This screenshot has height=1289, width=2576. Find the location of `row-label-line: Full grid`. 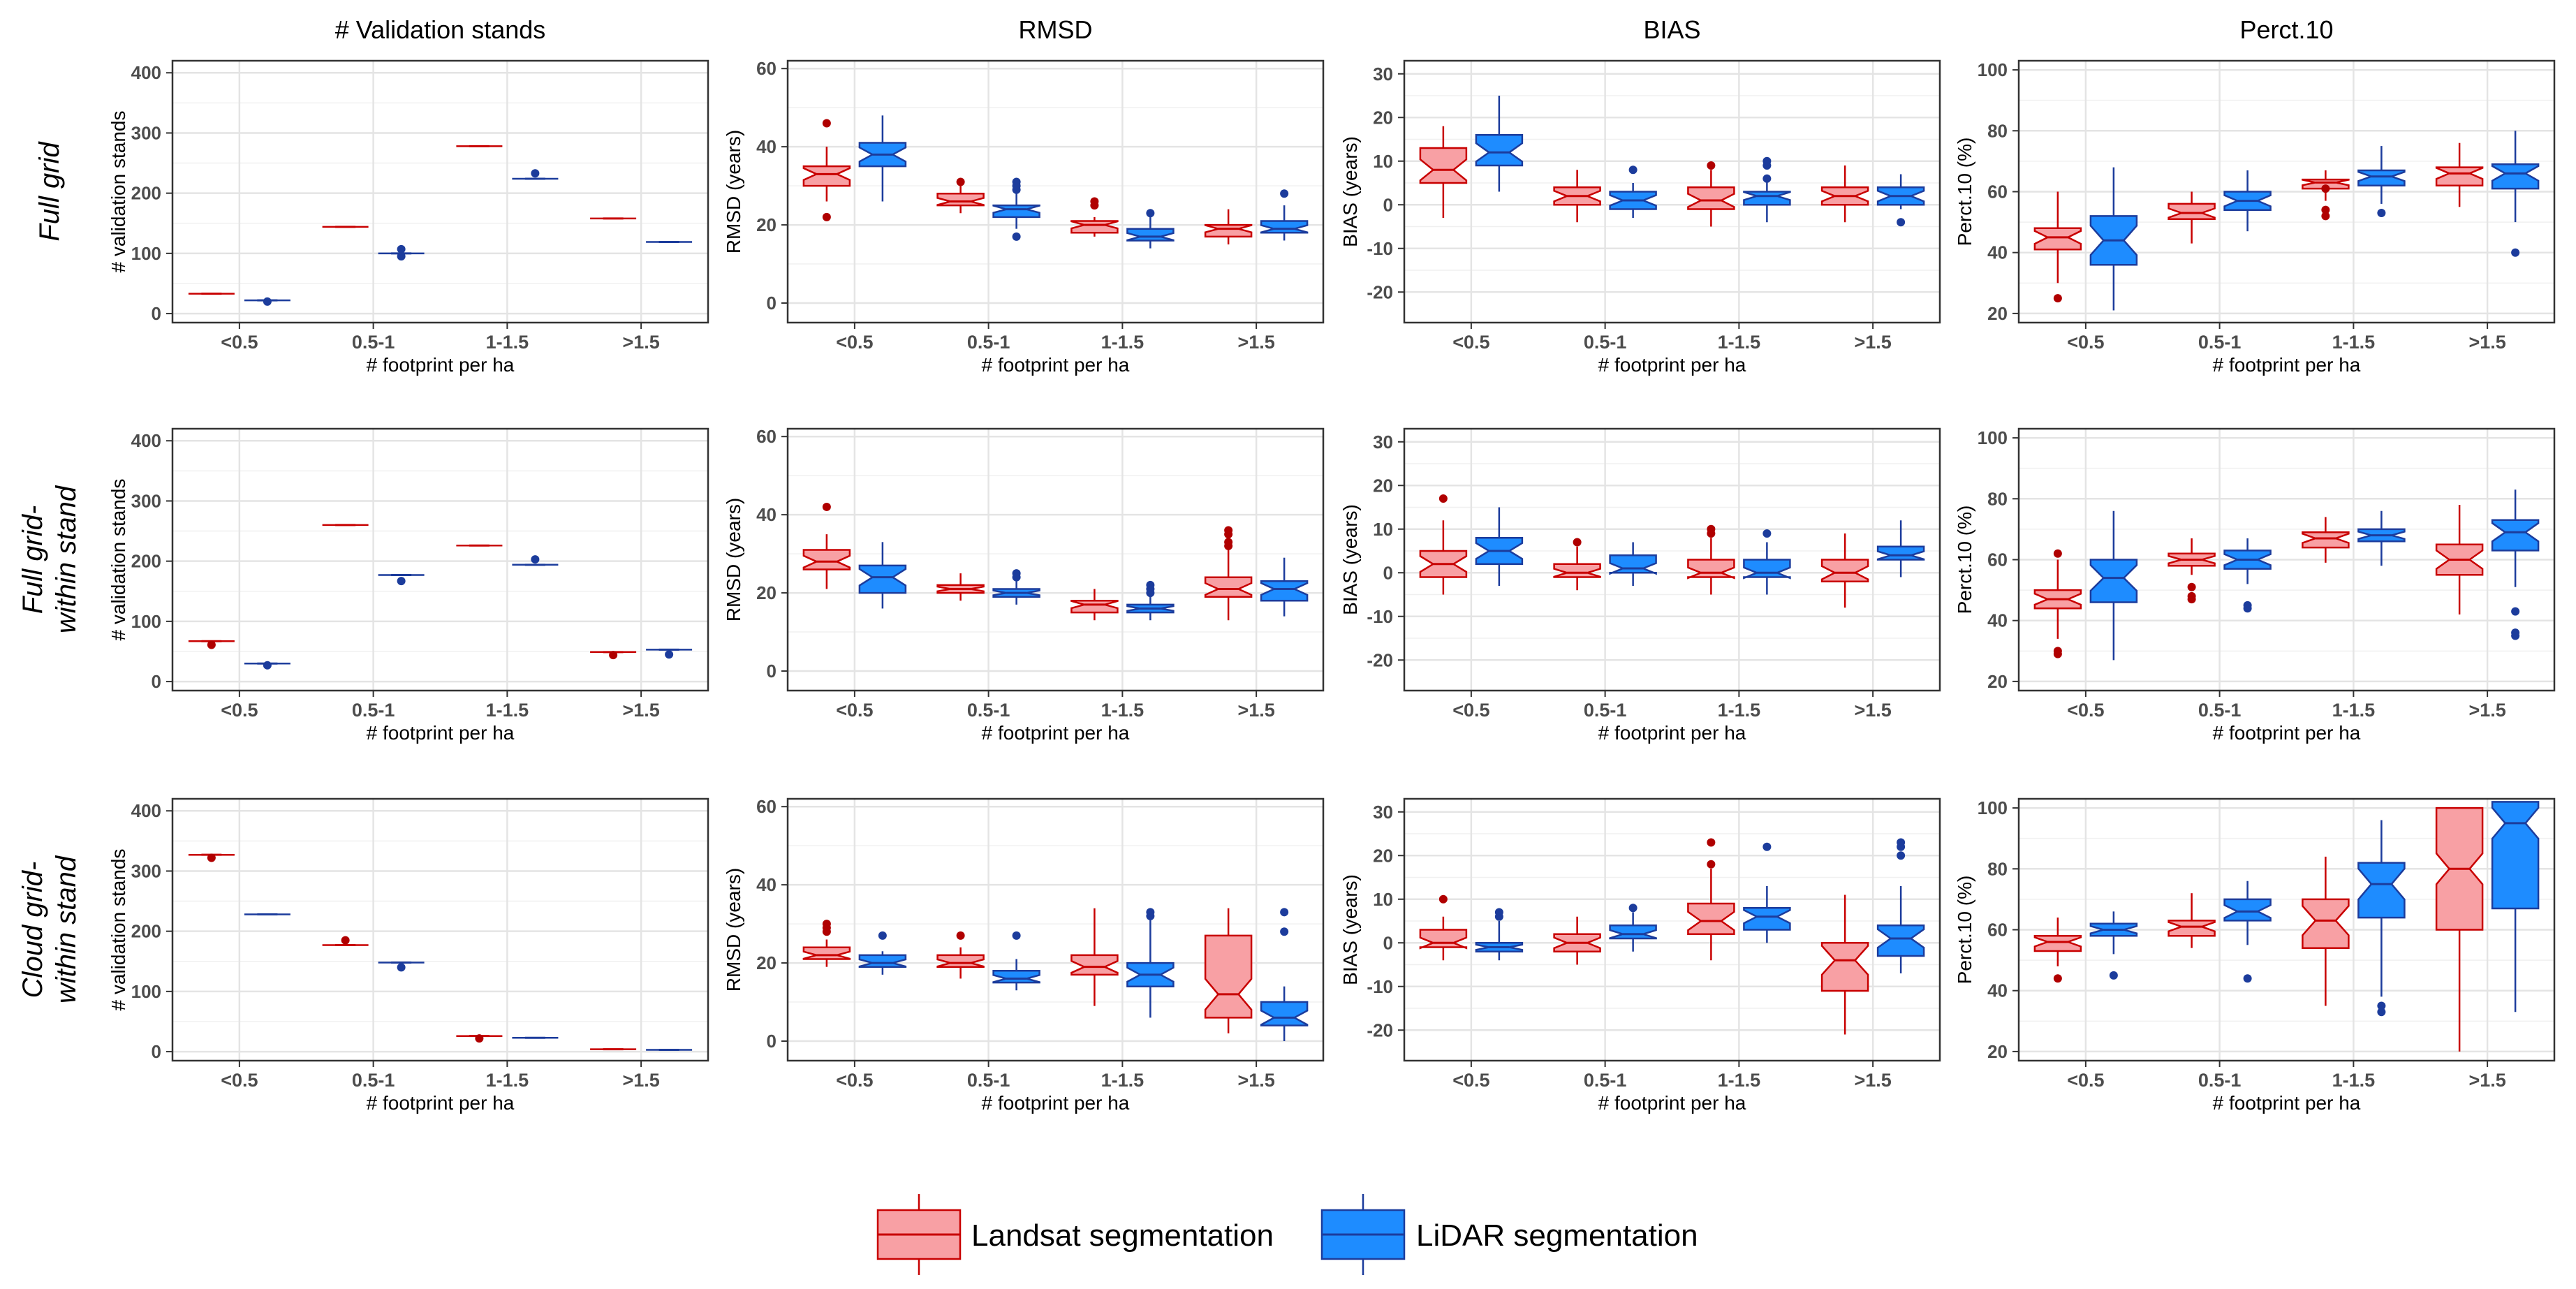

row-label-line: Full grid is located at coordinates (49, 191).